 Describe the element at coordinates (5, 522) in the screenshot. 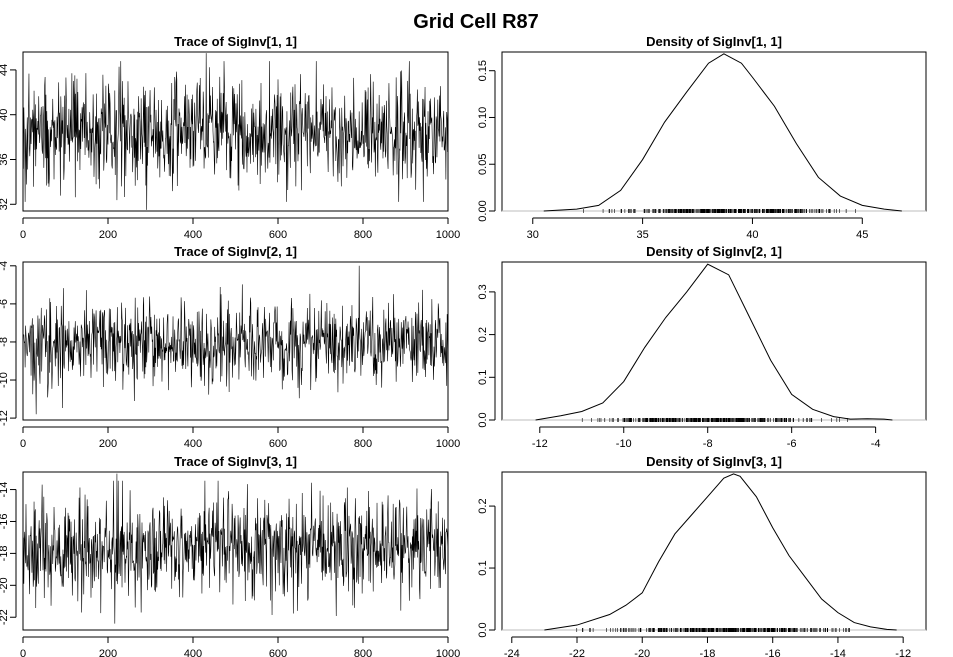

I see `y-tick-label: -16` at that location.